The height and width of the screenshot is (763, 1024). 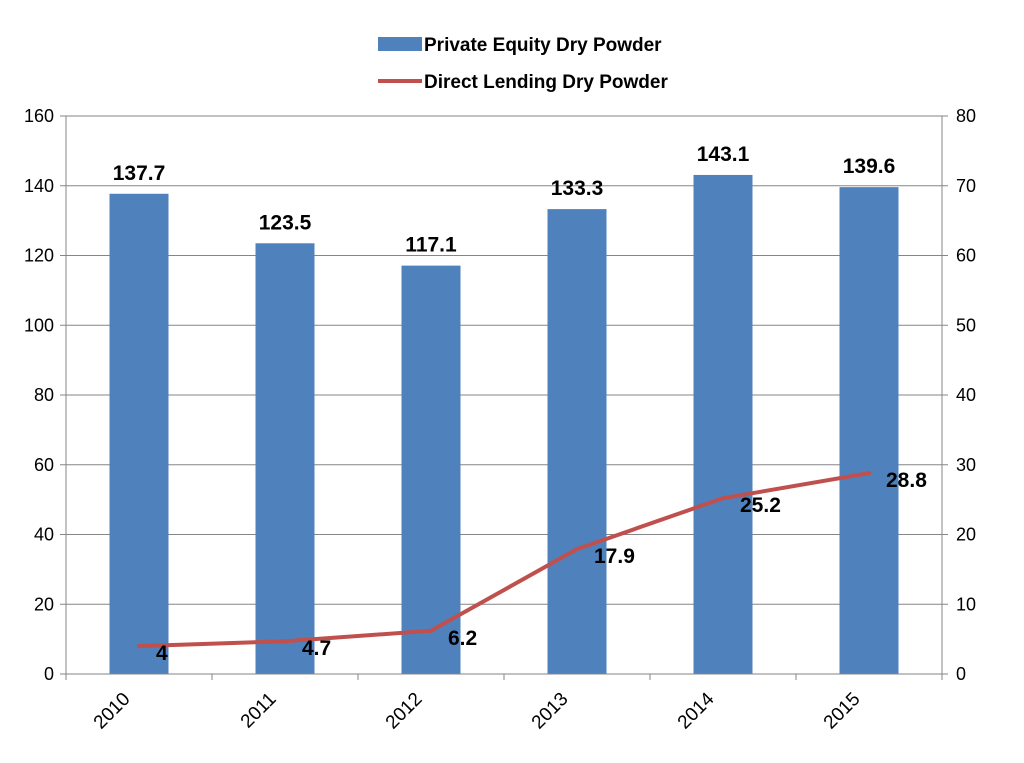 I want to click on line-data-label: 6.2, so click(x=462, y=638).